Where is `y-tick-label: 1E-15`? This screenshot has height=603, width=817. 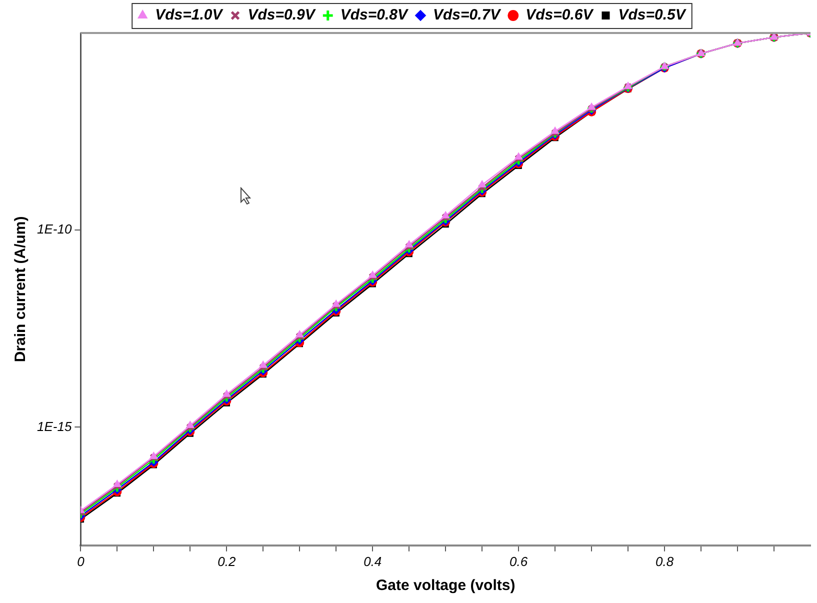 y-tick-label: 1E-15 is located at coordinates (54, 426).